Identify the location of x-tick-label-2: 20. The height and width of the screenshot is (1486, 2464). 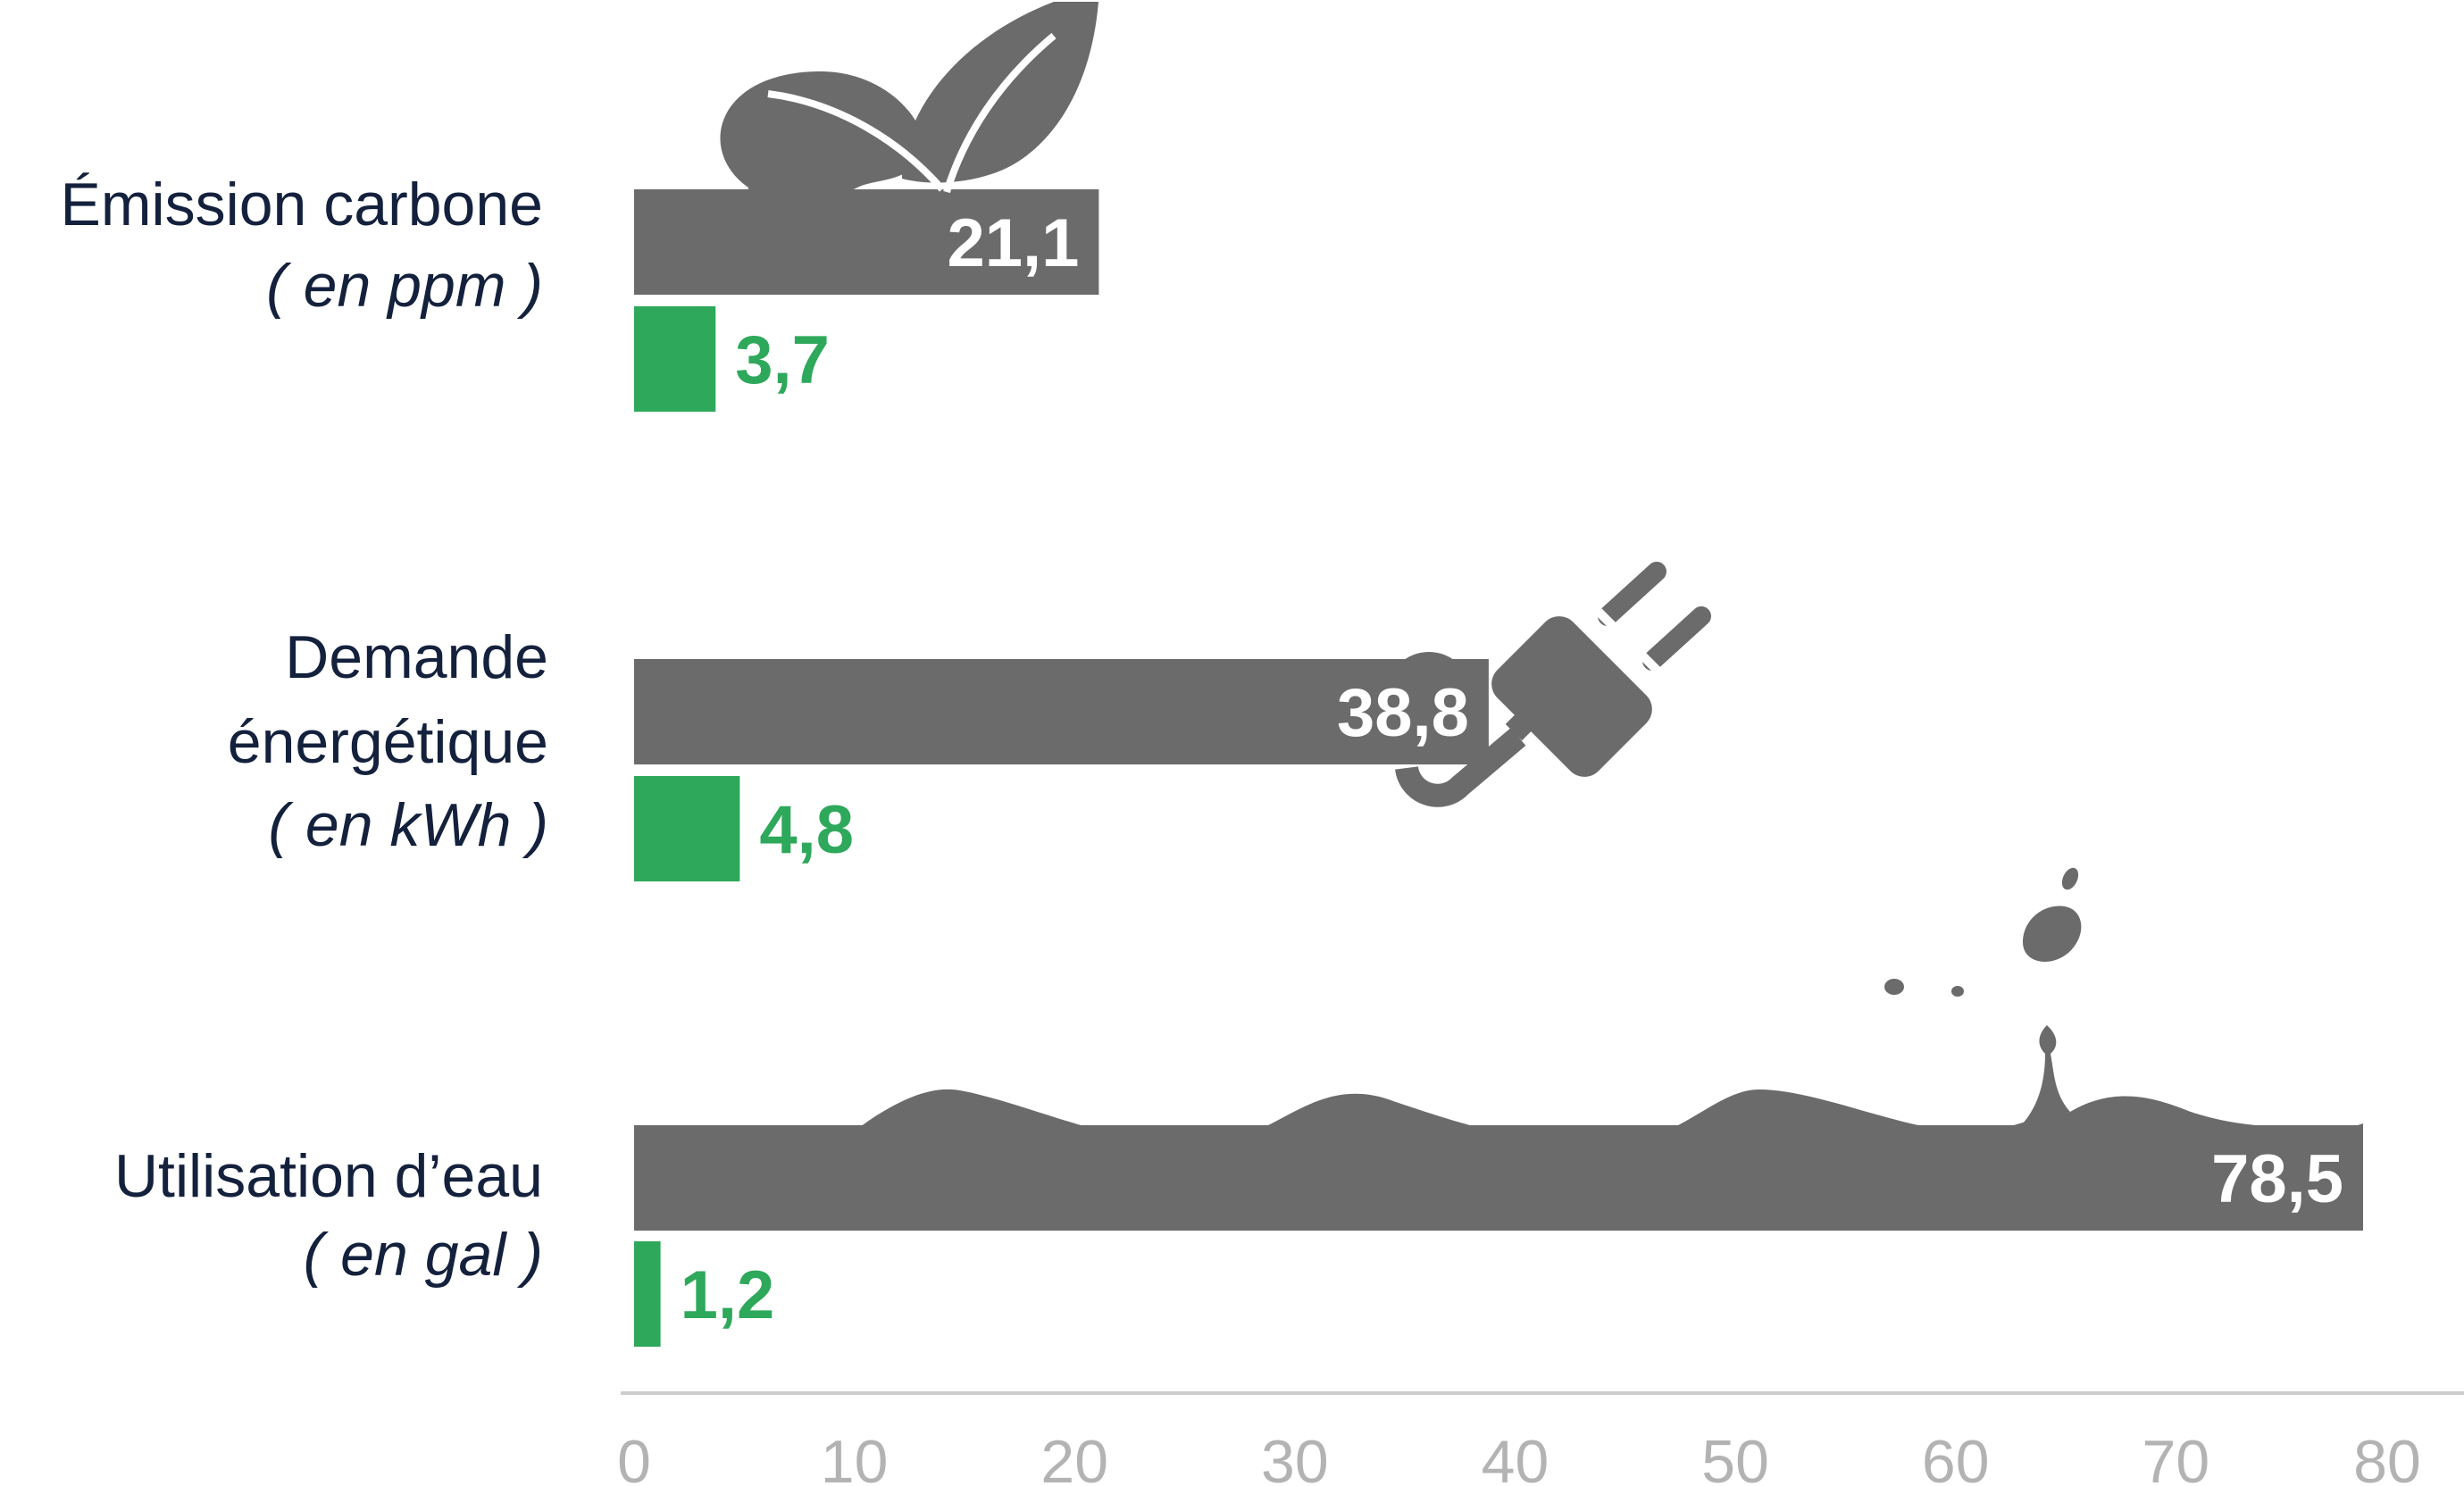
(1074, 1457).